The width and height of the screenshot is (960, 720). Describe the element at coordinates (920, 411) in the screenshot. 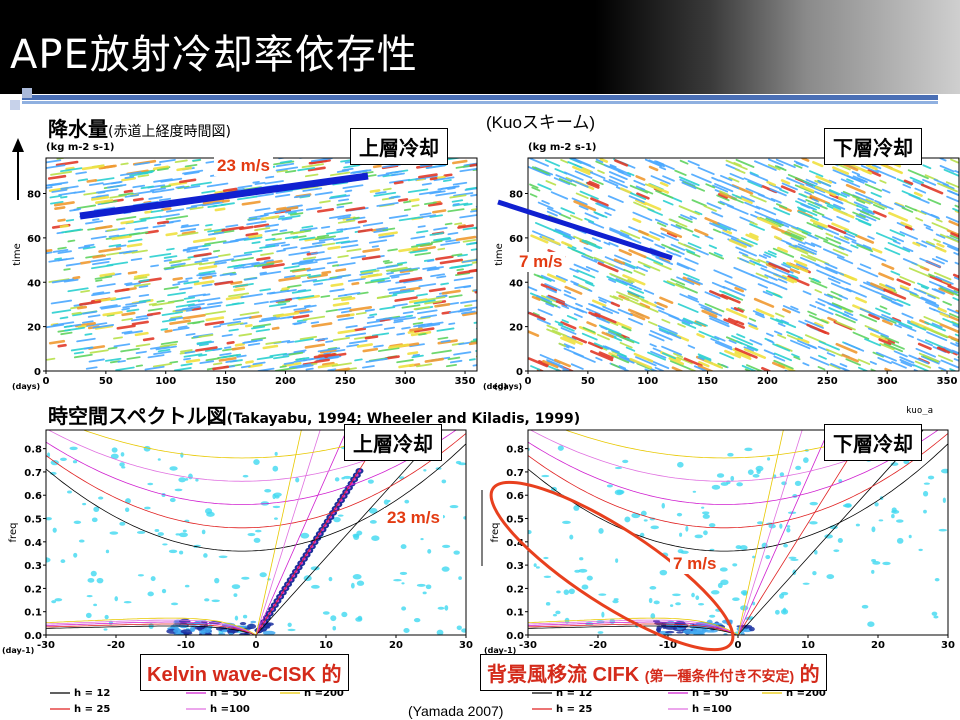

I see `corner-tag: kuo_a` at that location.